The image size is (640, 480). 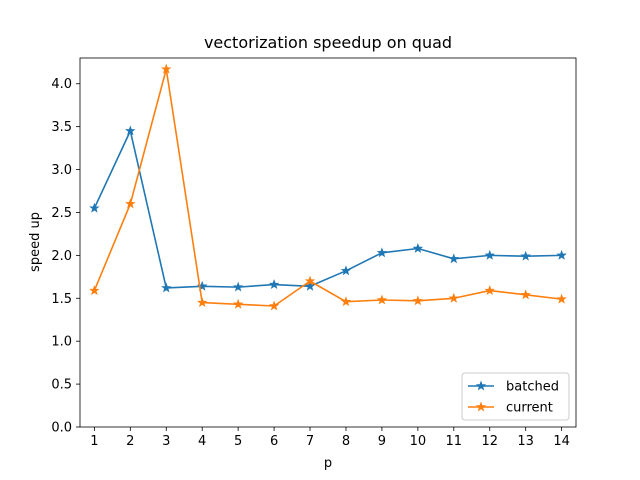 I want to click on legend-label-current: current, so click(x=529, y=408).